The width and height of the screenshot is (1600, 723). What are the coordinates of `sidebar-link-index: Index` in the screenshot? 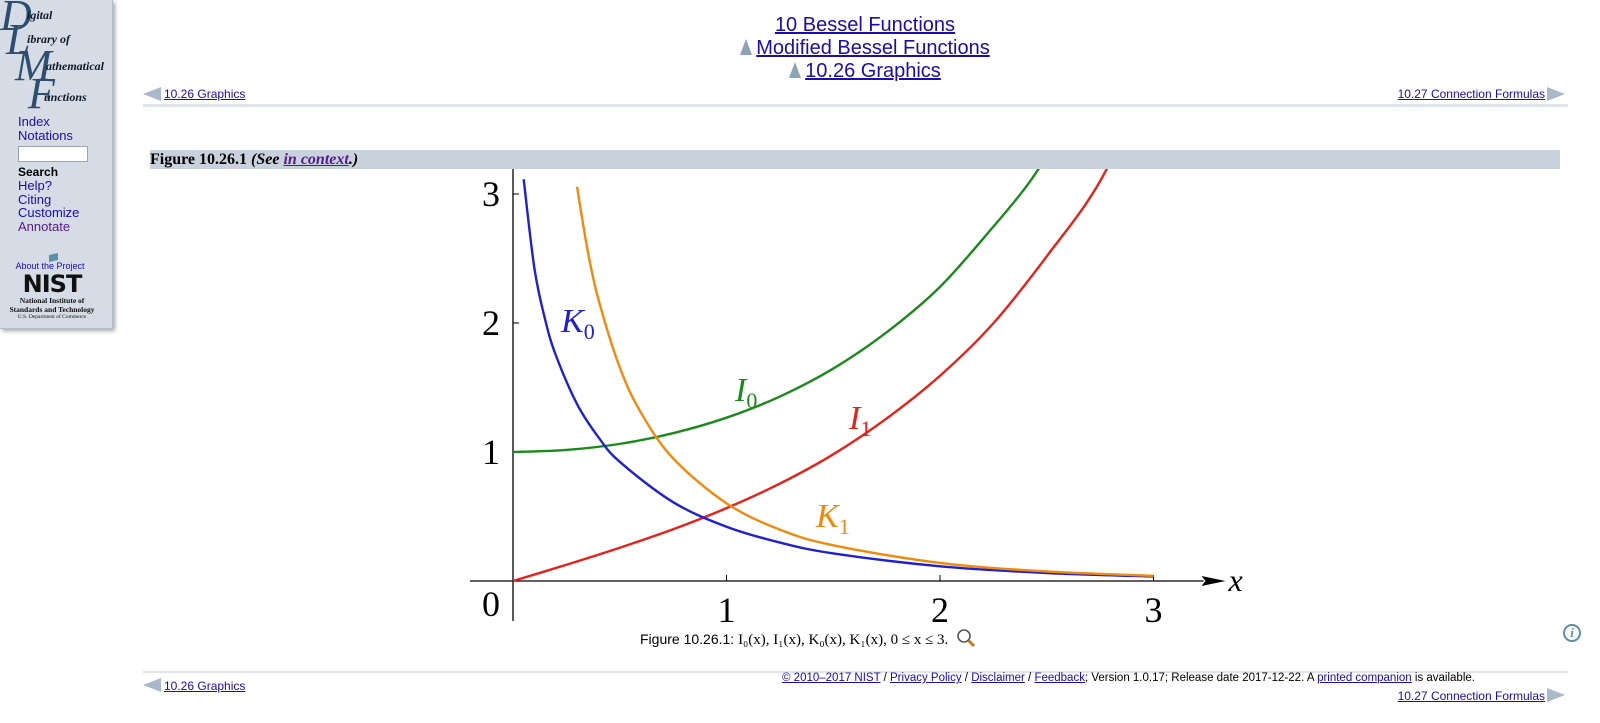 It's located at (34, 121).